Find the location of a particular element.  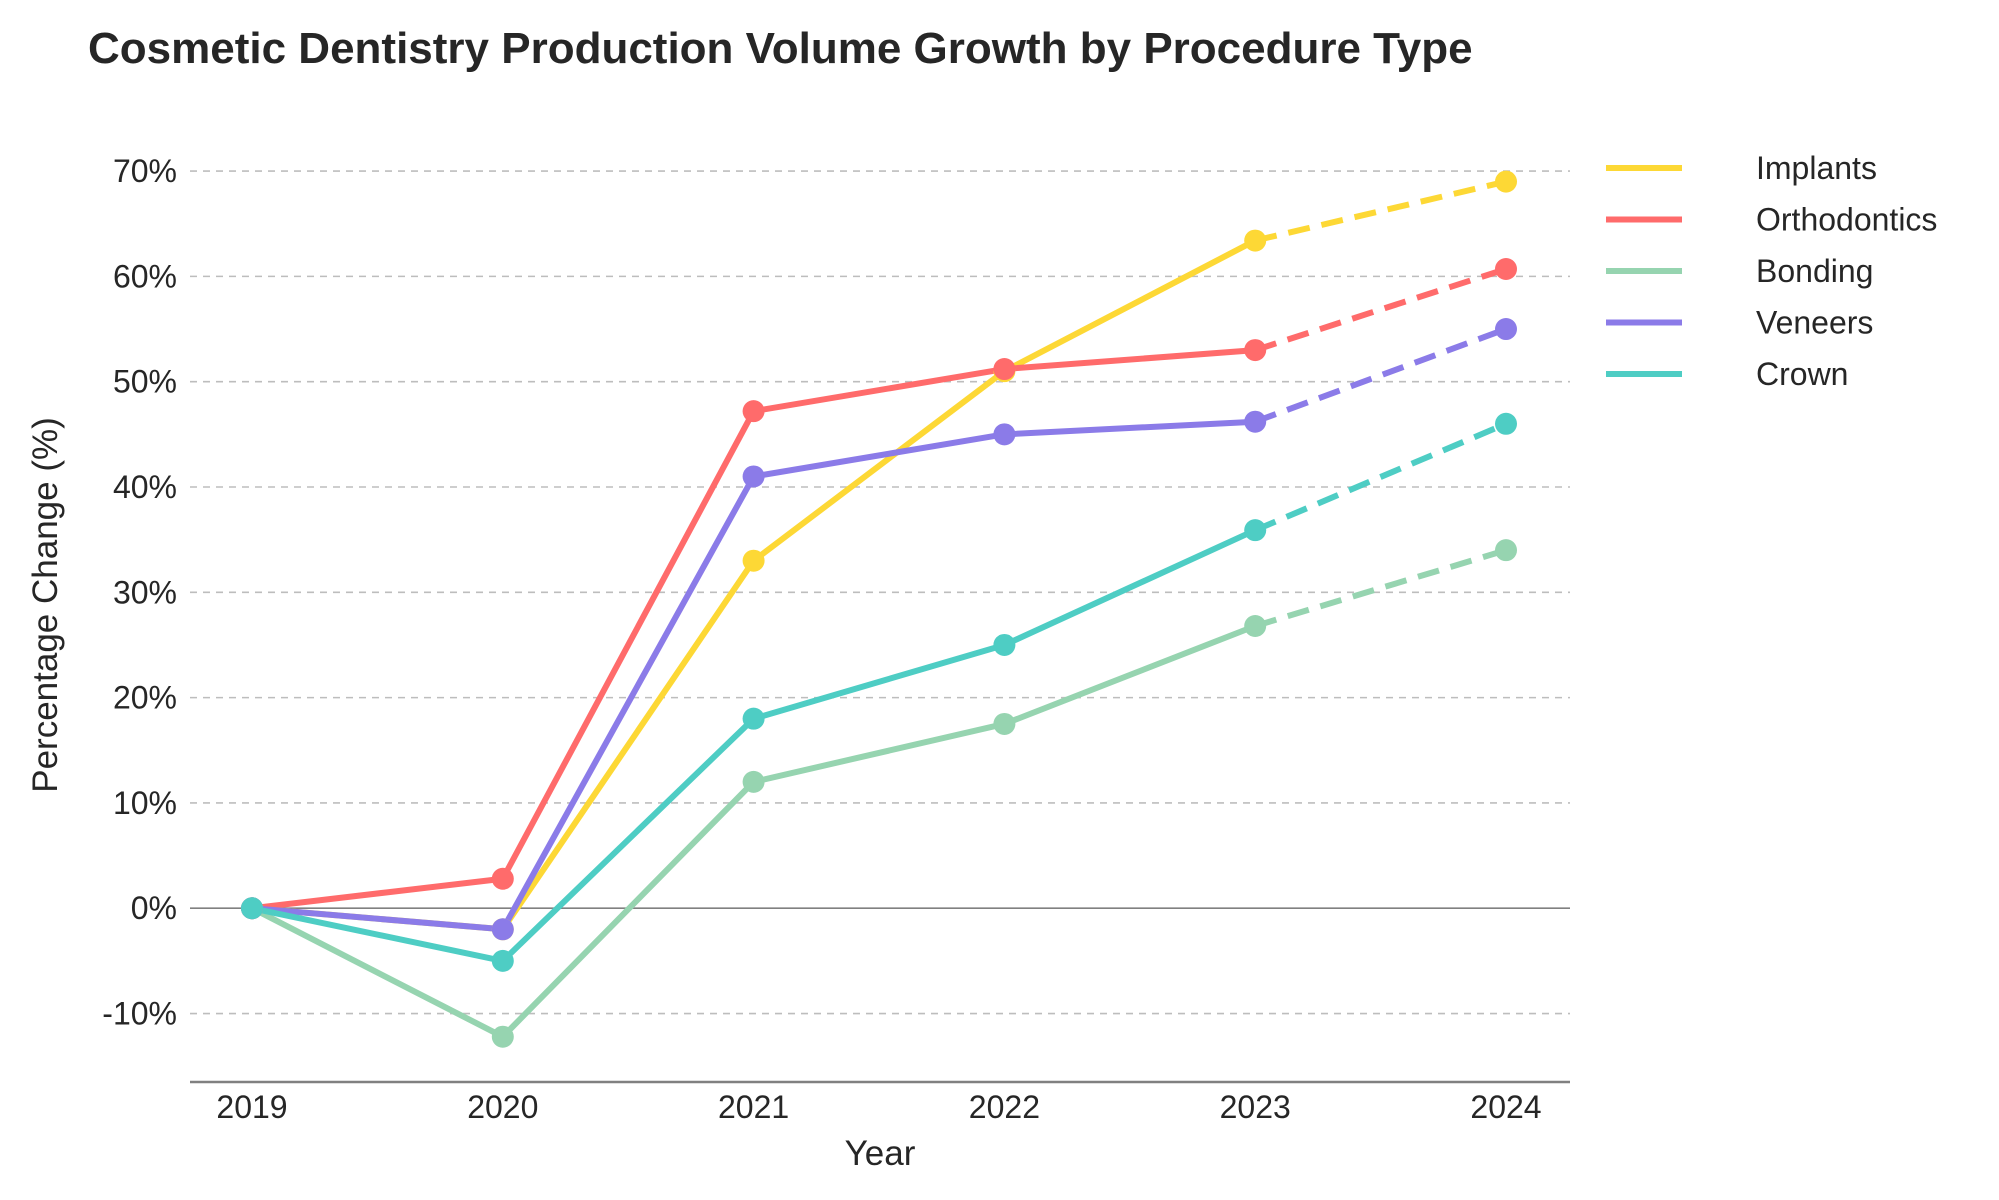

y-tick-label: 30% is located at coordinates (145, 592).